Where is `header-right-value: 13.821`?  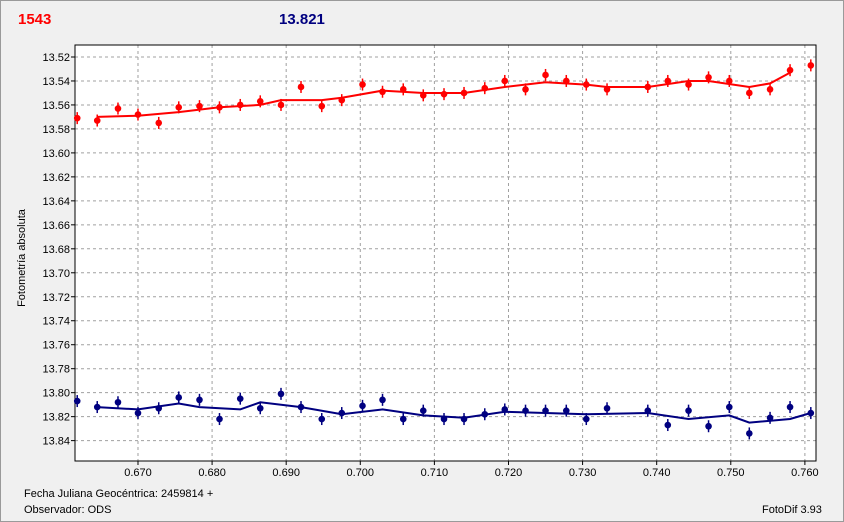
header-right-value: 13.821 is located at coordinates (302, 19).